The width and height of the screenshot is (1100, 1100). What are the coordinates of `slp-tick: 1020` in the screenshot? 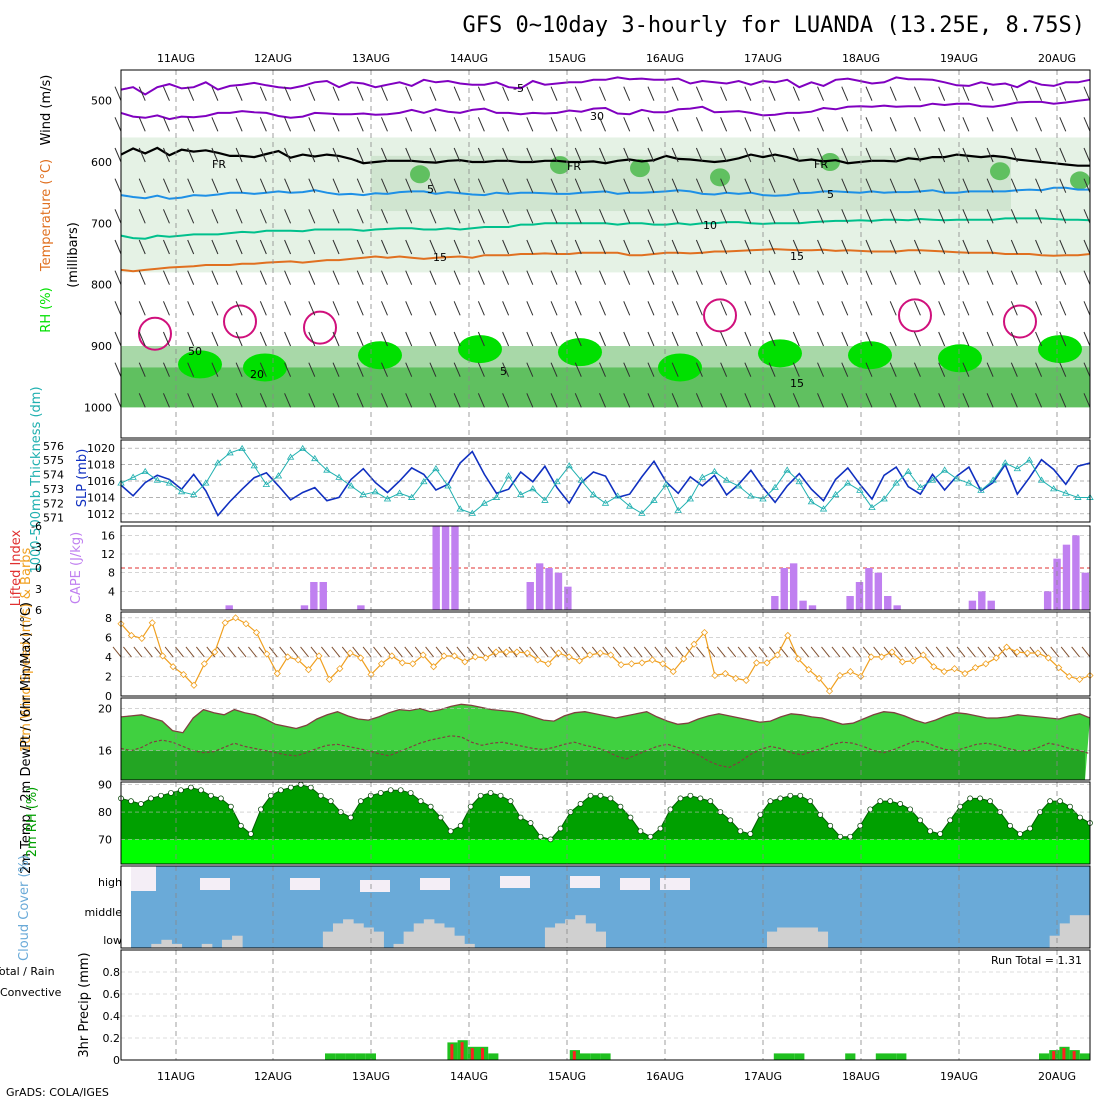 It's located at (101, 448).